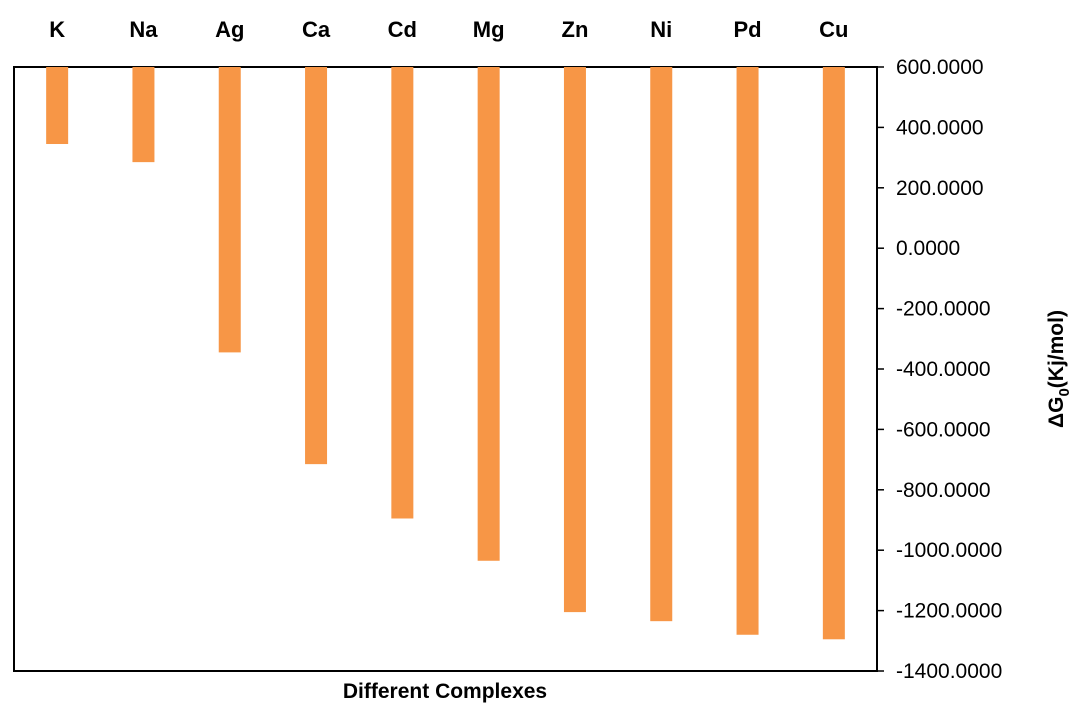 This screenshot has height=705, width=1069. I want to click on category-label-zn: Zn, so click(575, 29).